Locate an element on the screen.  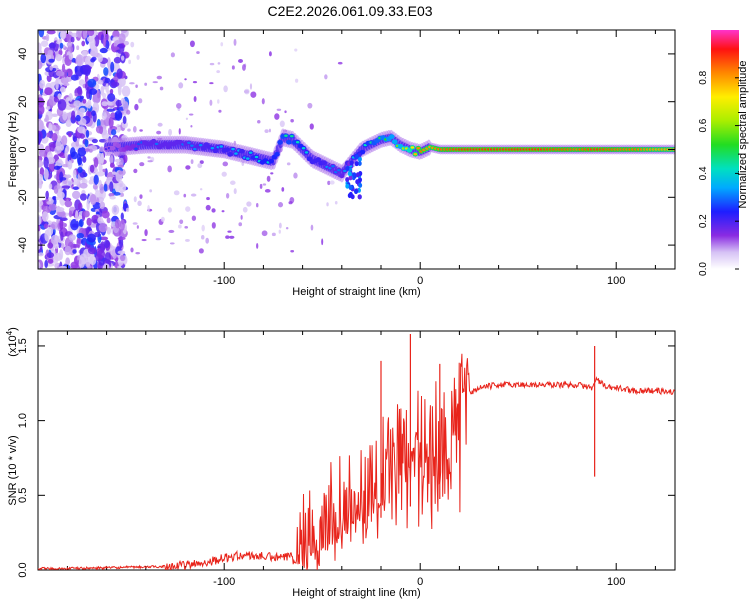
top-ytick-label: 40 is located at coordinates (23, 54).